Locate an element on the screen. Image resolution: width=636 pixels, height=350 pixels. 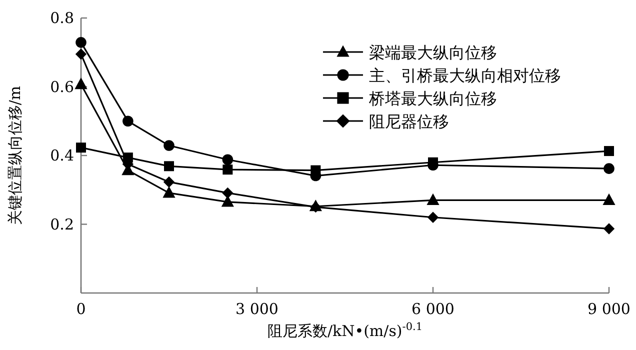
x-tick-label: 6 000 is located at coordinates (433, 309).